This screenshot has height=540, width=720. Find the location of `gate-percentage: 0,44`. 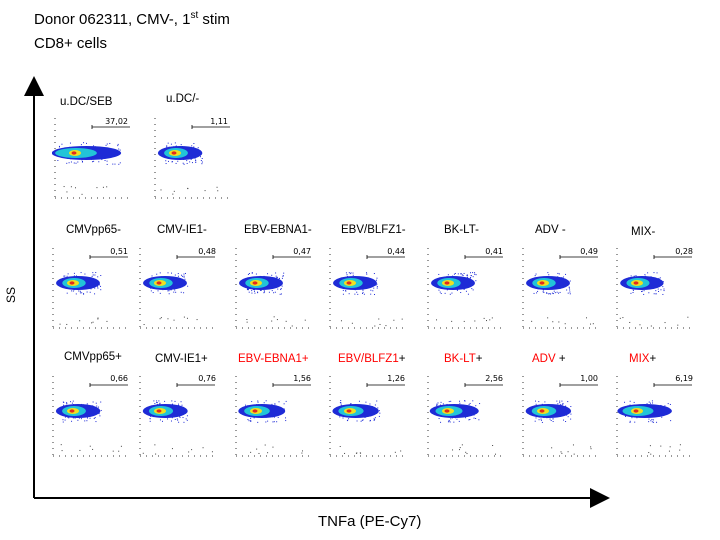

gate-percentage: 0,44 is located at coordinates (396, 251).